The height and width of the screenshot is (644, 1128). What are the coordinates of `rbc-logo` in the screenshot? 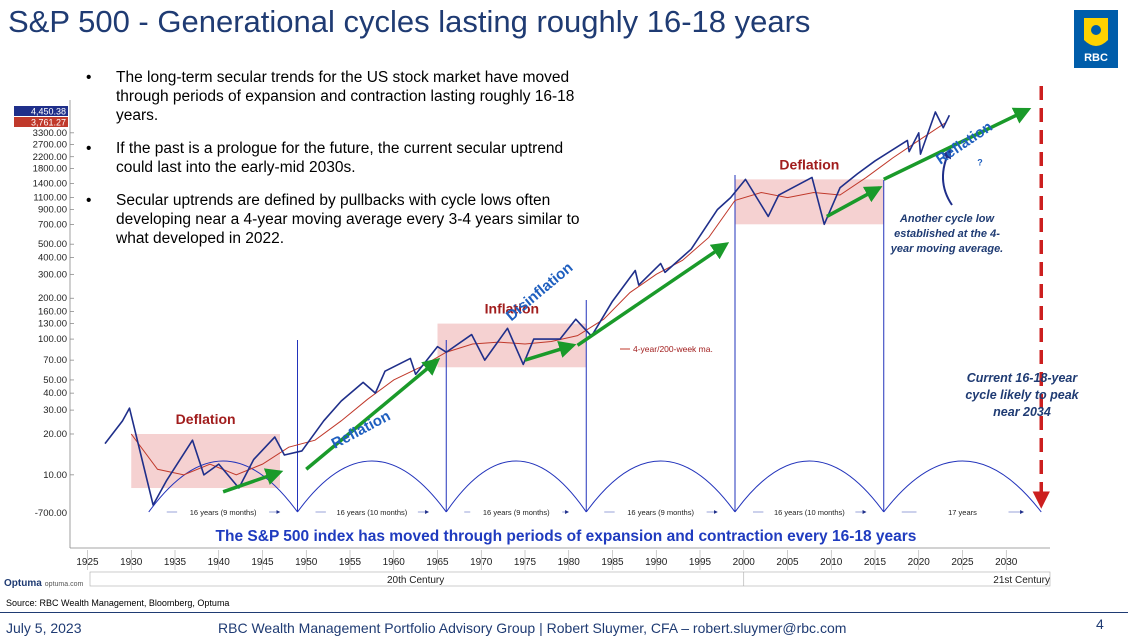 It's located at (1096, 39).